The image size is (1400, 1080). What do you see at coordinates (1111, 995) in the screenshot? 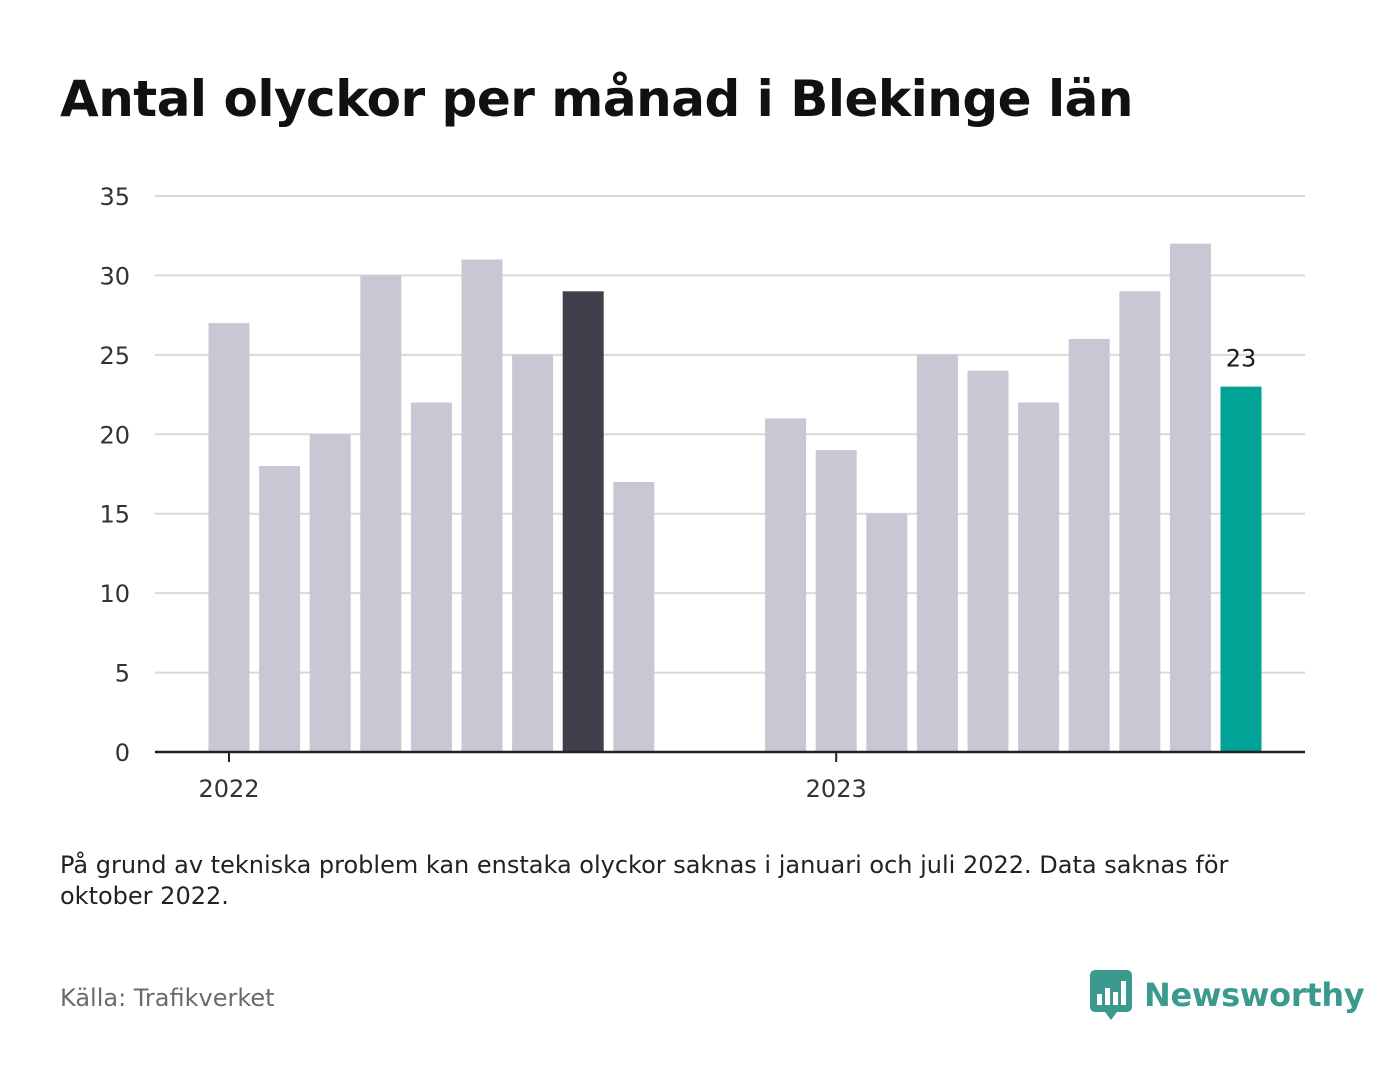
I see `newsworthy-bar-chart-logo-icon` at bounding box center [1111, 995].